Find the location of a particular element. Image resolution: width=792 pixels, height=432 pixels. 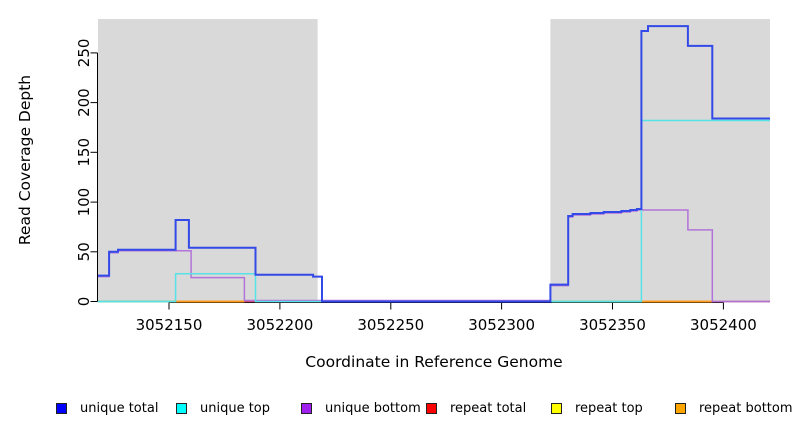

x-tick-label: 3052400 is located at coordinates (723, 325).